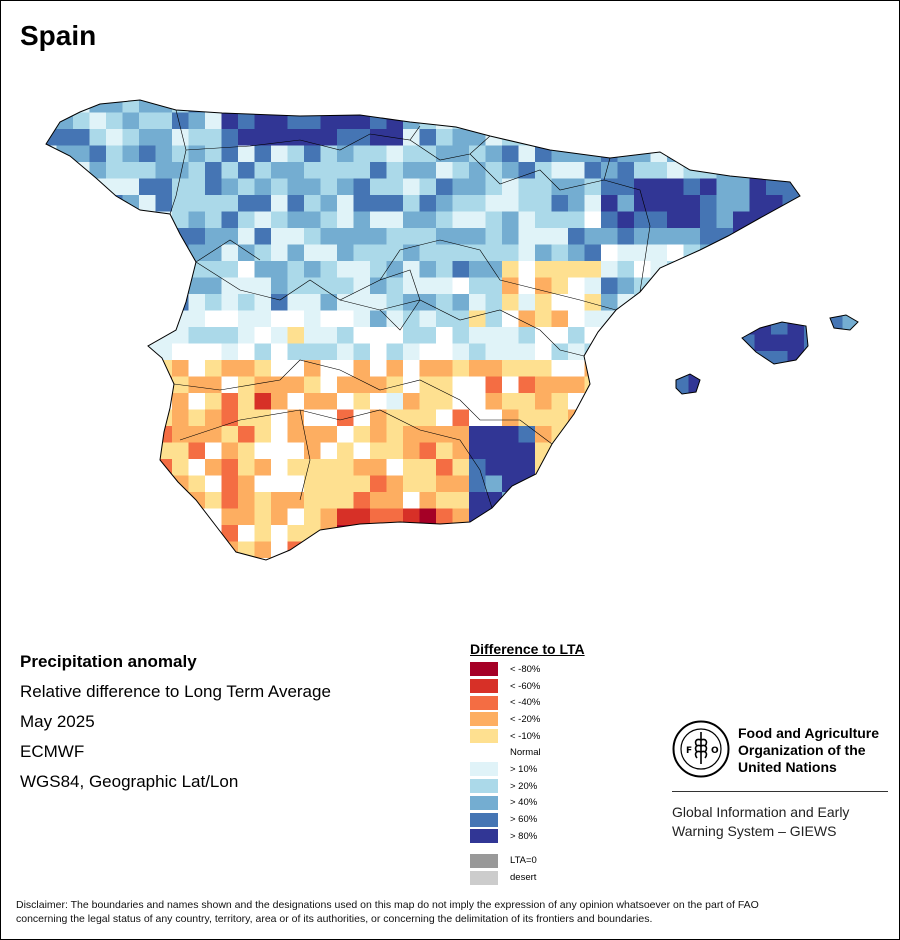 The width and height of the screenshot is (900, 940). Describe the element at coordinates (58, 35) in the screenshot. I see `map-title: Spain` at that location.